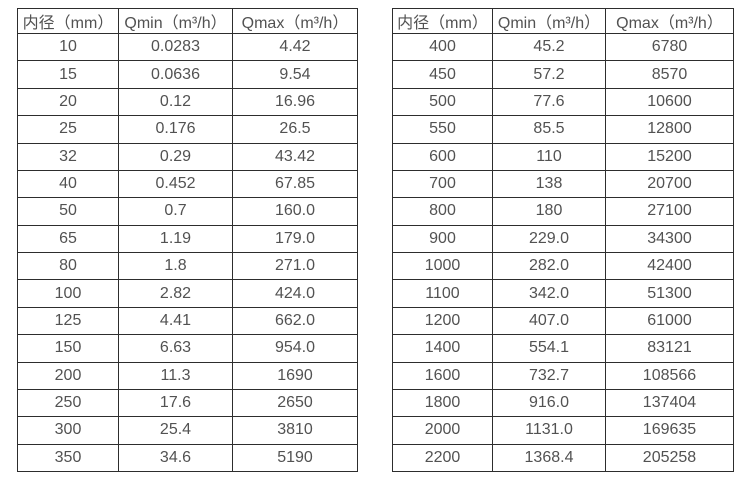 Image resolution: width=750 pixels, height=483 pixels. What do you see at coordinates (175, 47) in the screenshot?
I see `cell-qmin: 0.0283` at bounding box center [175, 47].